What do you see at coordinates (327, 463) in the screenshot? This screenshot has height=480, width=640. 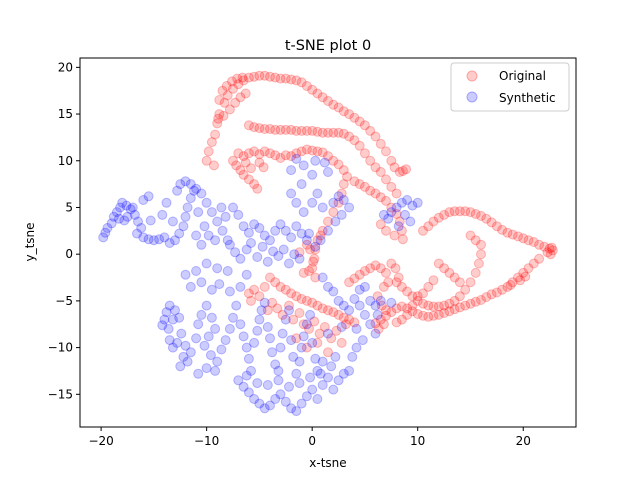 I see `x-axis-label: x-tsne` at bounding box center [327, 463].